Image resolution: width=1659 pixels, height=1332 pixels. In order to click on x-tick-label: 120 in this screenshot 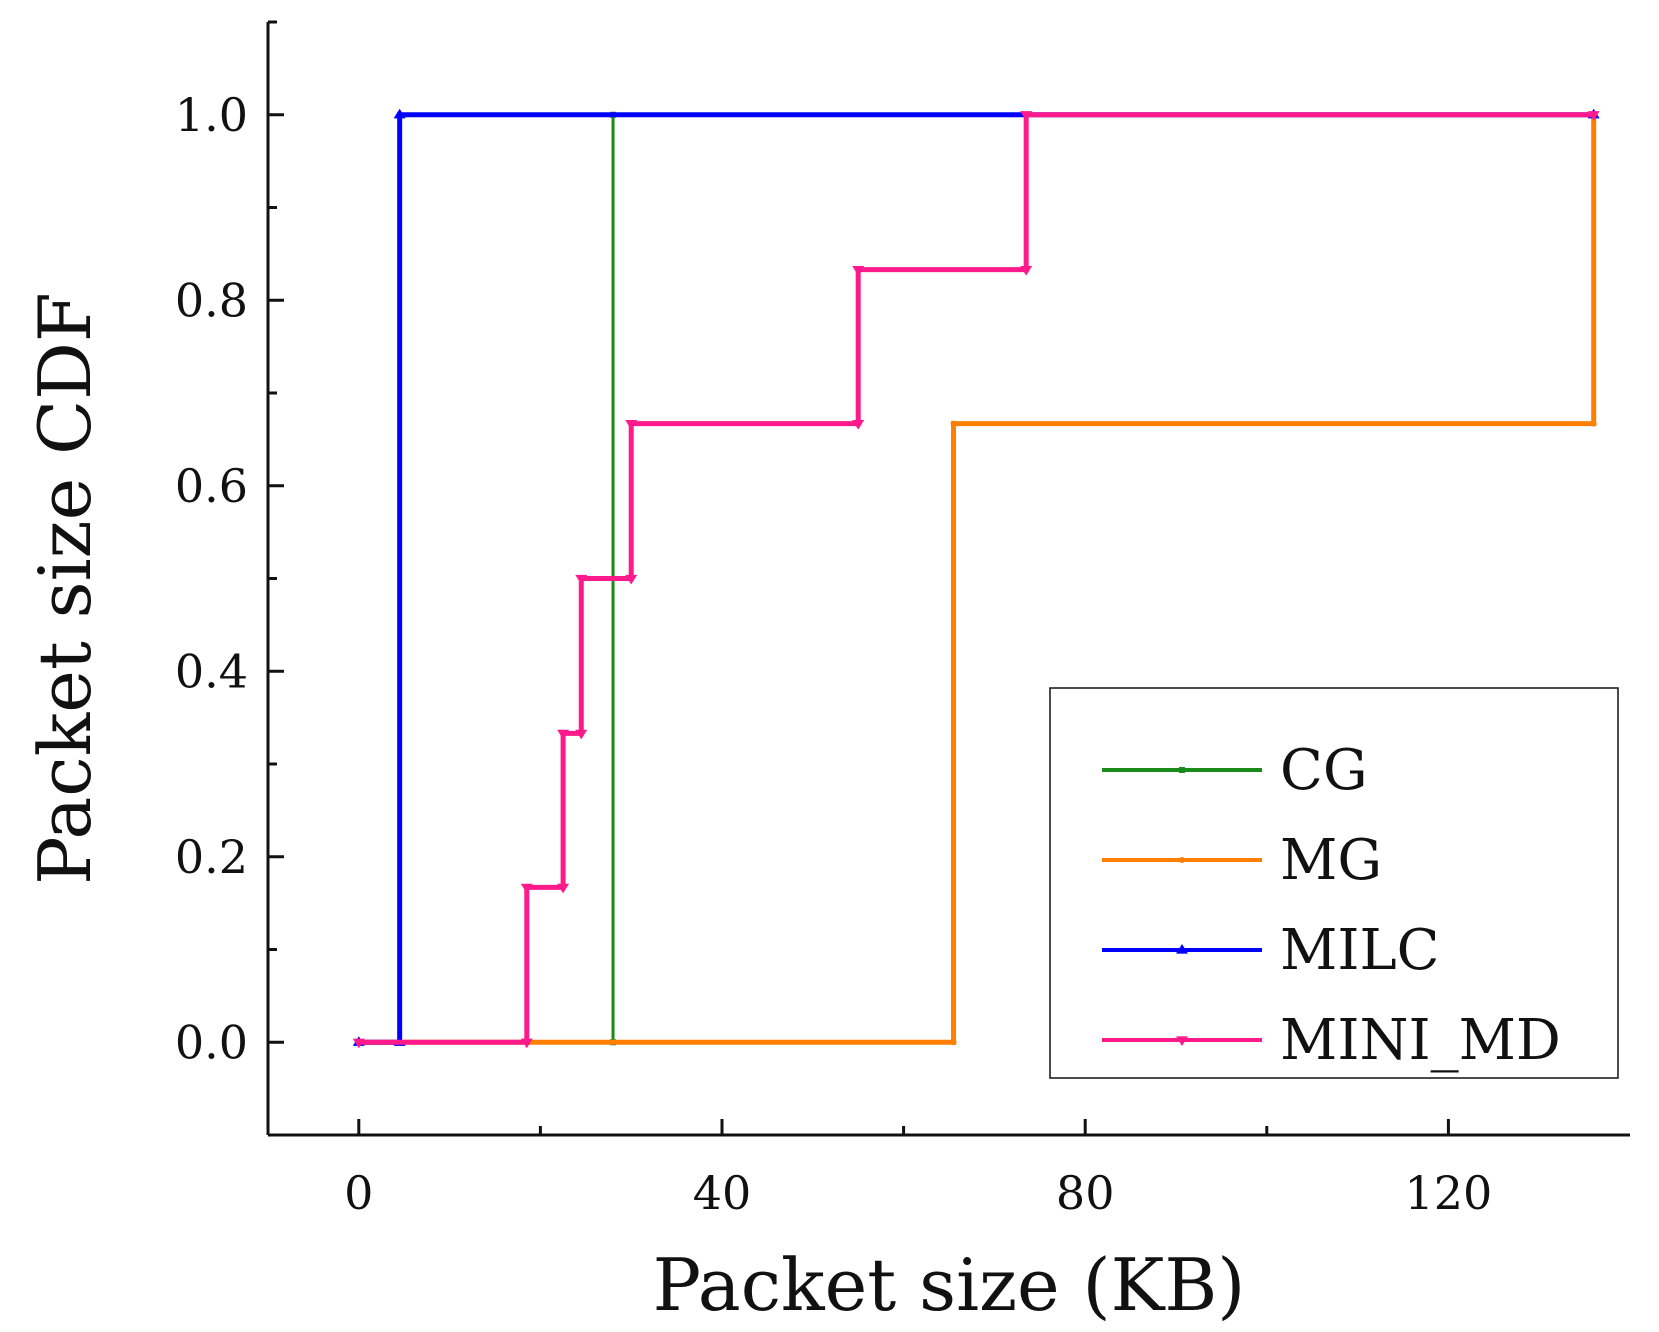, I will do `click(1448, 1193)`.